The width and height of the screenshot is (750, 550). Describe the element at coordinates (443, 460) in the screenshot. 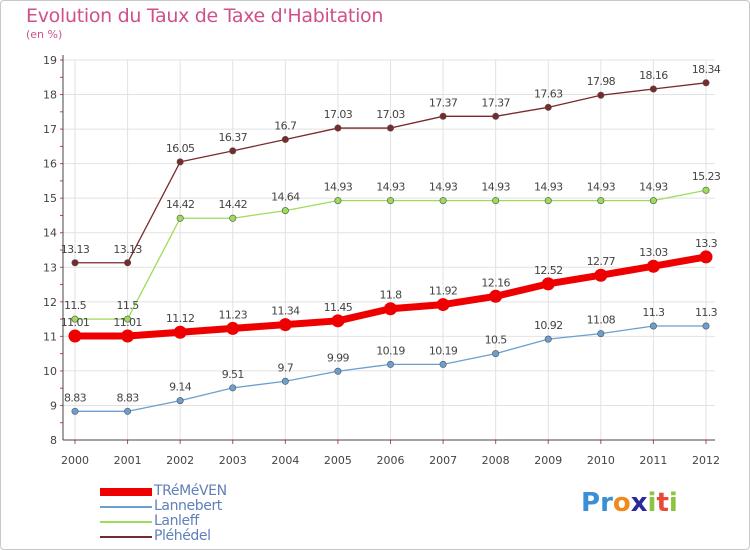

I see `x-tick-label: 2007` at that location.